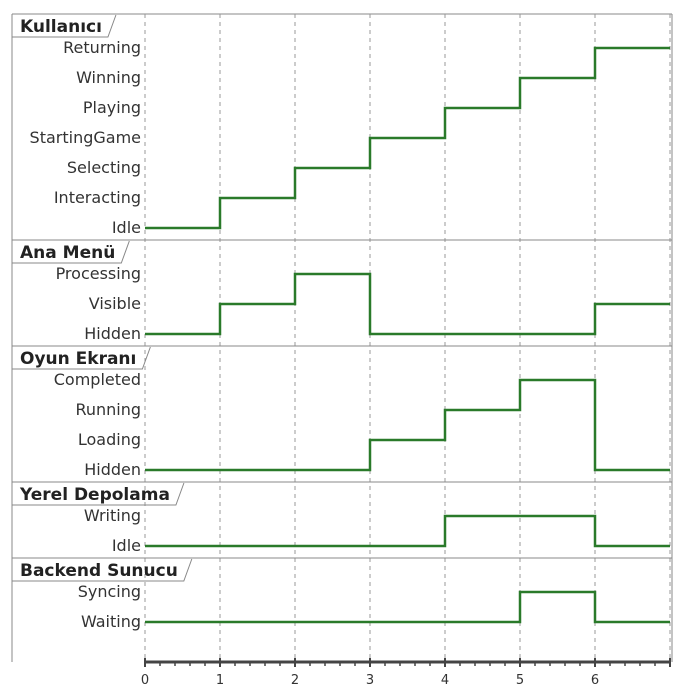  What do you see at coordinates (595, 680) in the screenshot?
I see `axis-tick-label: 6` at bounding box center [595, 680].